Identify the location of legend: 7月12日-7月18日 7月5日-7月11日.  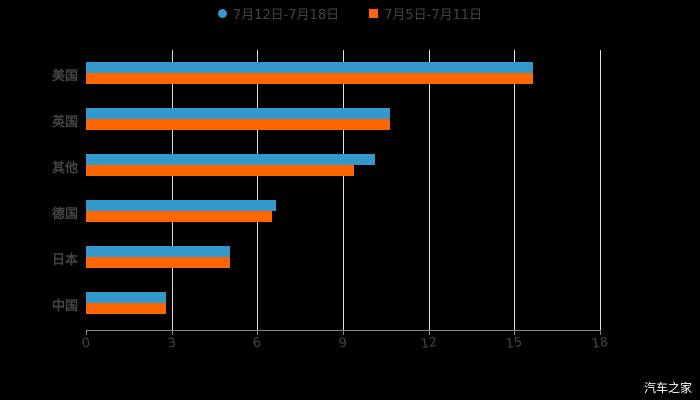
(350, 13).